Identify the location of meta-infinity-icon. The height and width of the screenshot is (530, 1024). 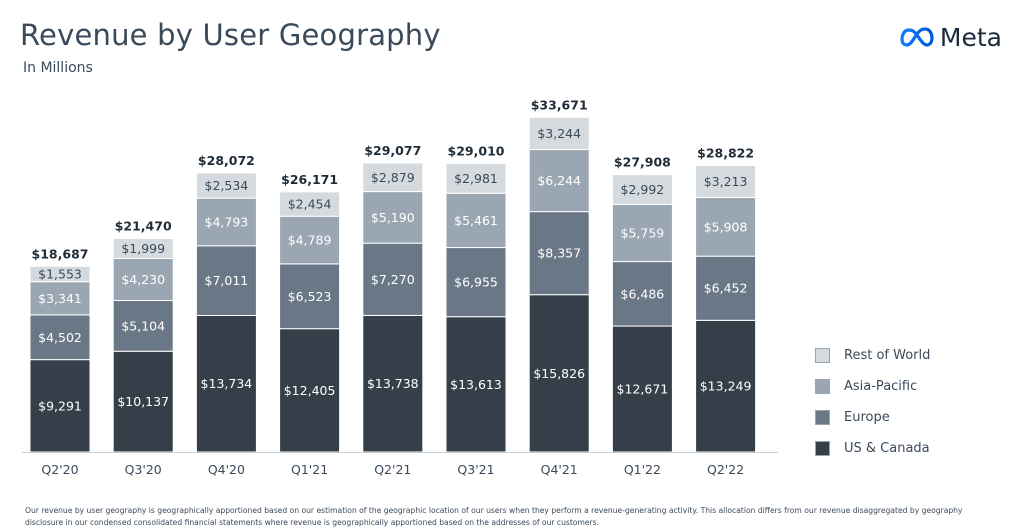
(917, 37).